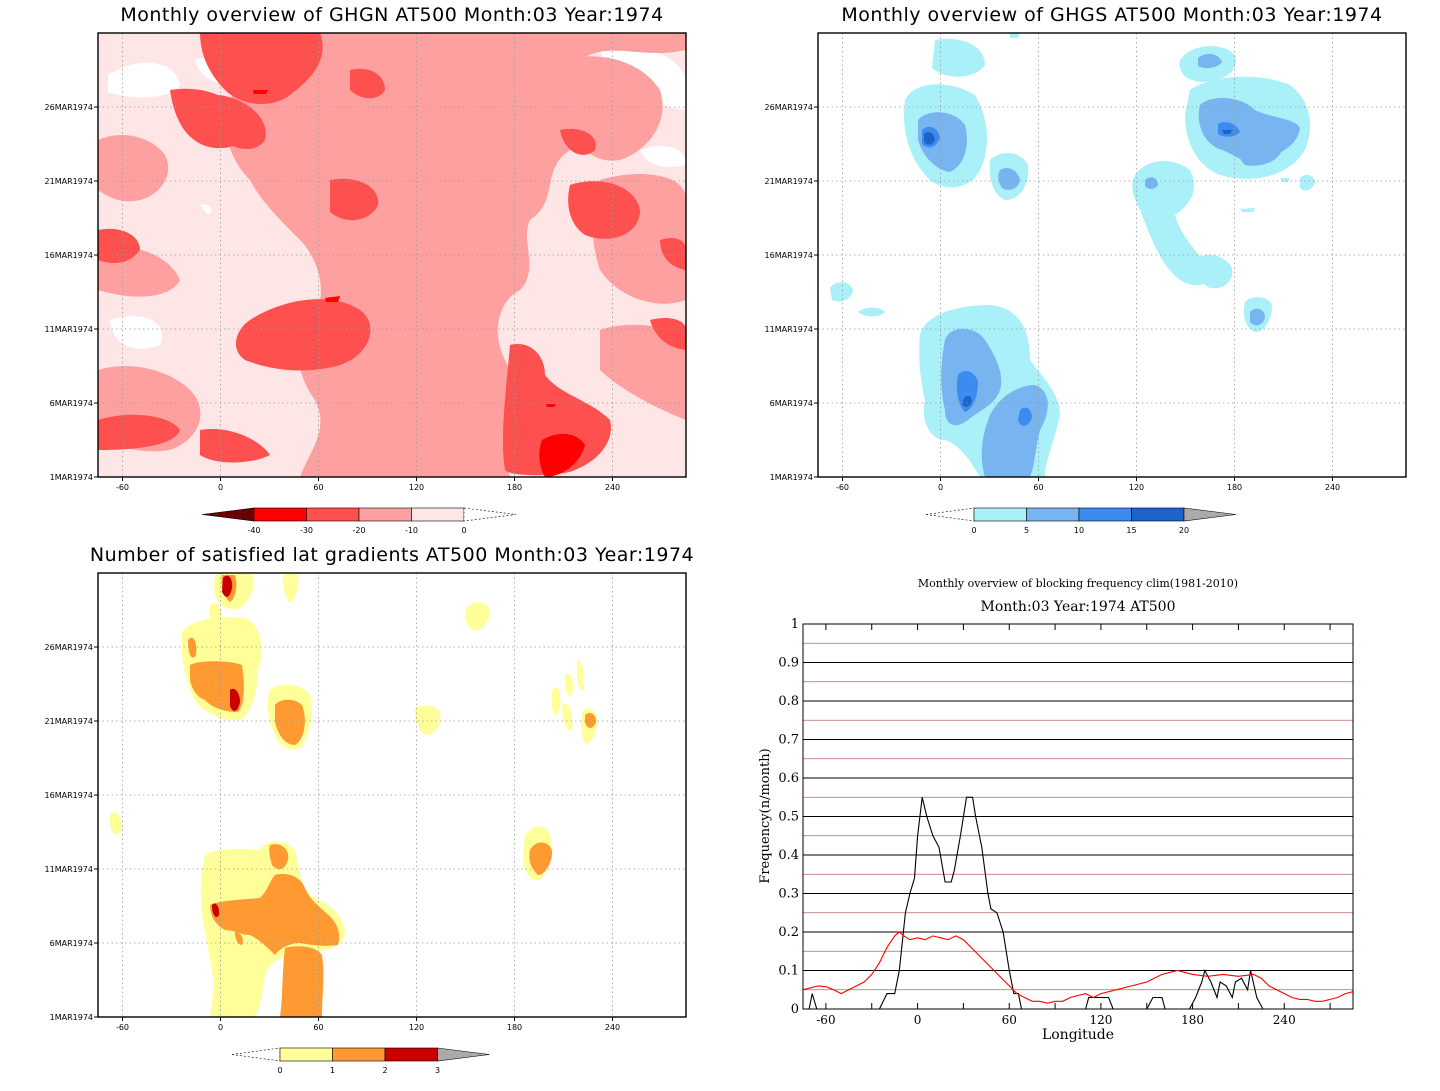 Image resolution: width=1440 pixels, height=1091 pixels. Describe the element at coordinates (788, 778) in the screenshot. I see `y-tick-label: 0.6` at that location.